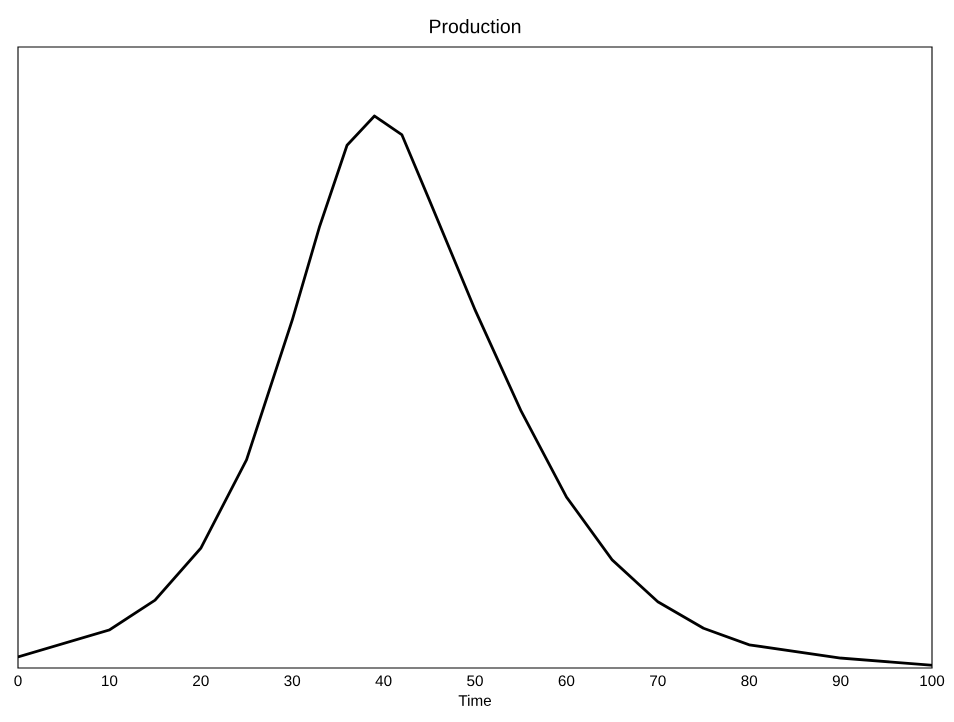  Describe the element at coordinates (110, 680) in the screenshot. I see `x-tick-label: 10` at that location.